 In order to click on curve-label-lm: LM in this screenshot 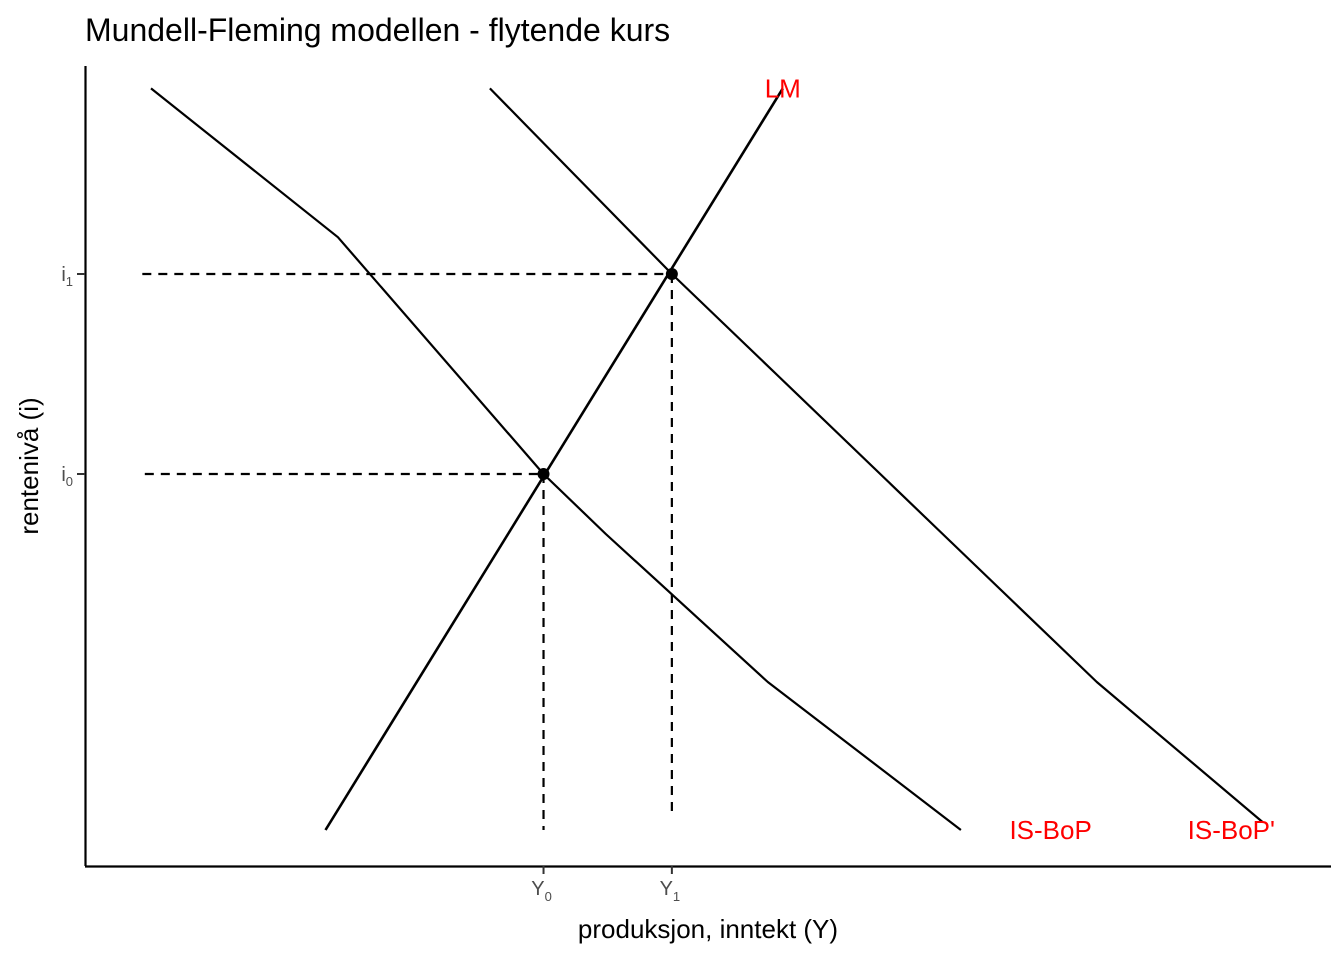, I will do `click(783, 88)`.